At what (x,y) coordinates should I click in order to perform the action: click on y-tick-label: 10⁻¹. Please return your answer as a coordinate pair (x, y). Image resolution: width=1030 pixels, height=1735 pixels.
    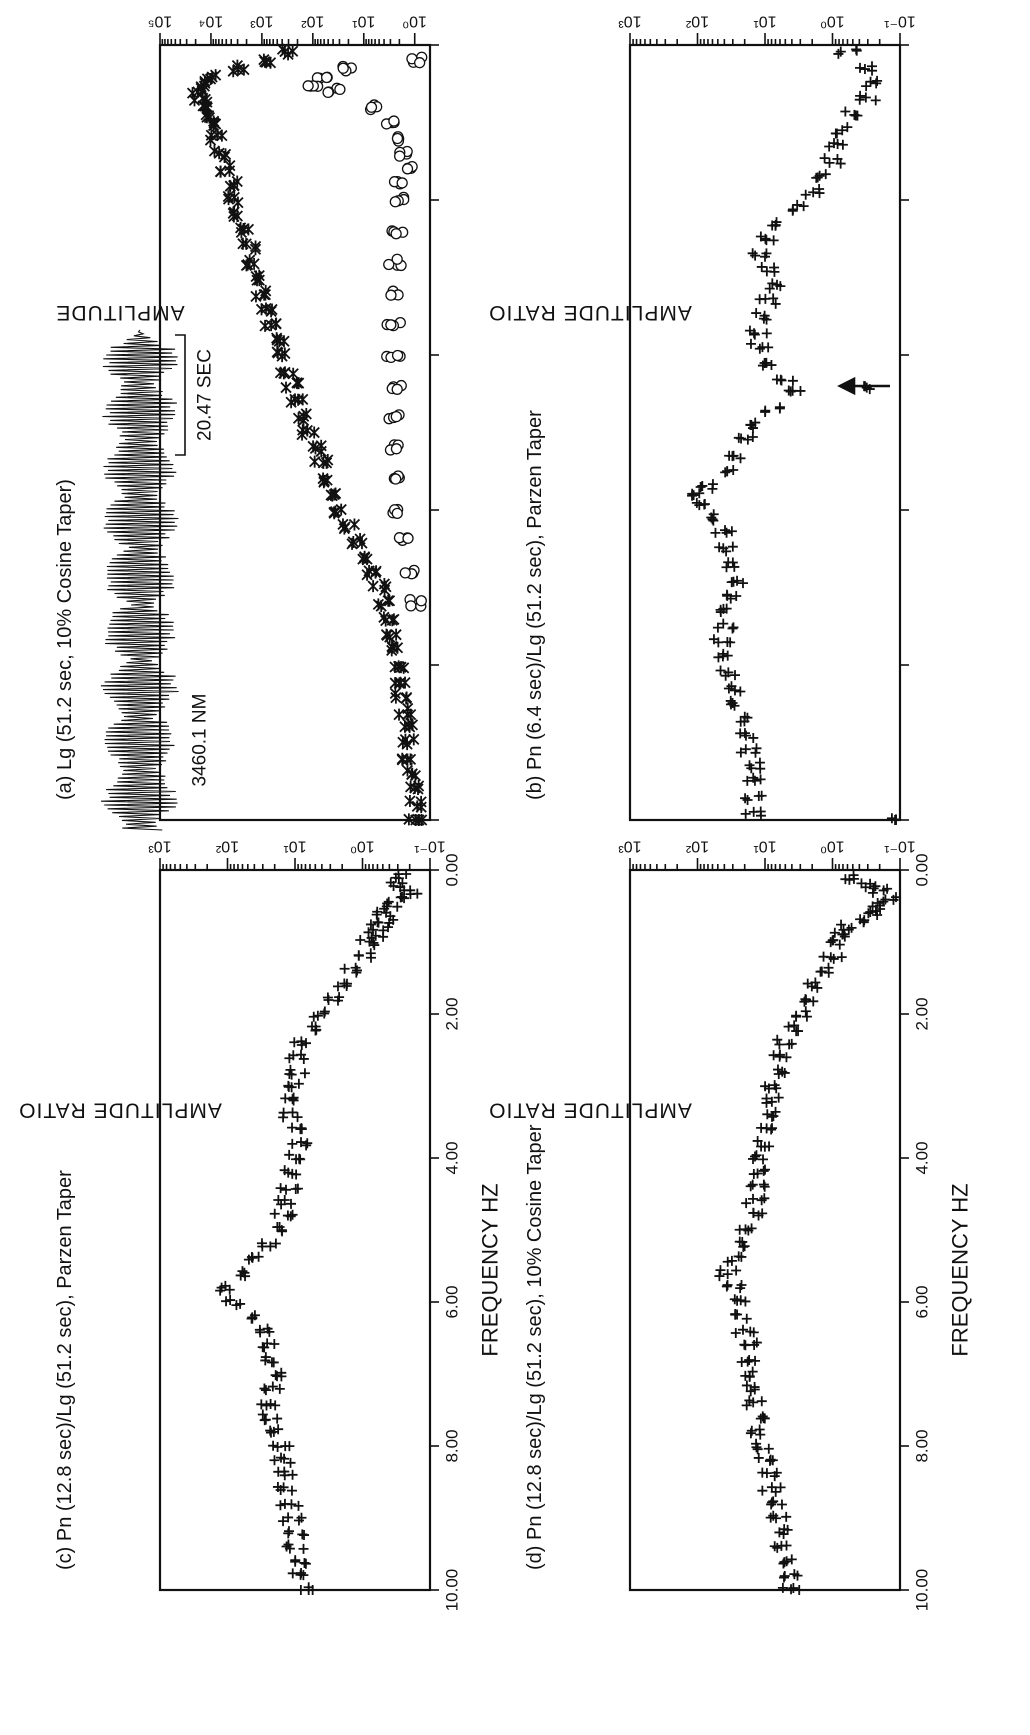
    Looking at the image, I should click on (900, 846).